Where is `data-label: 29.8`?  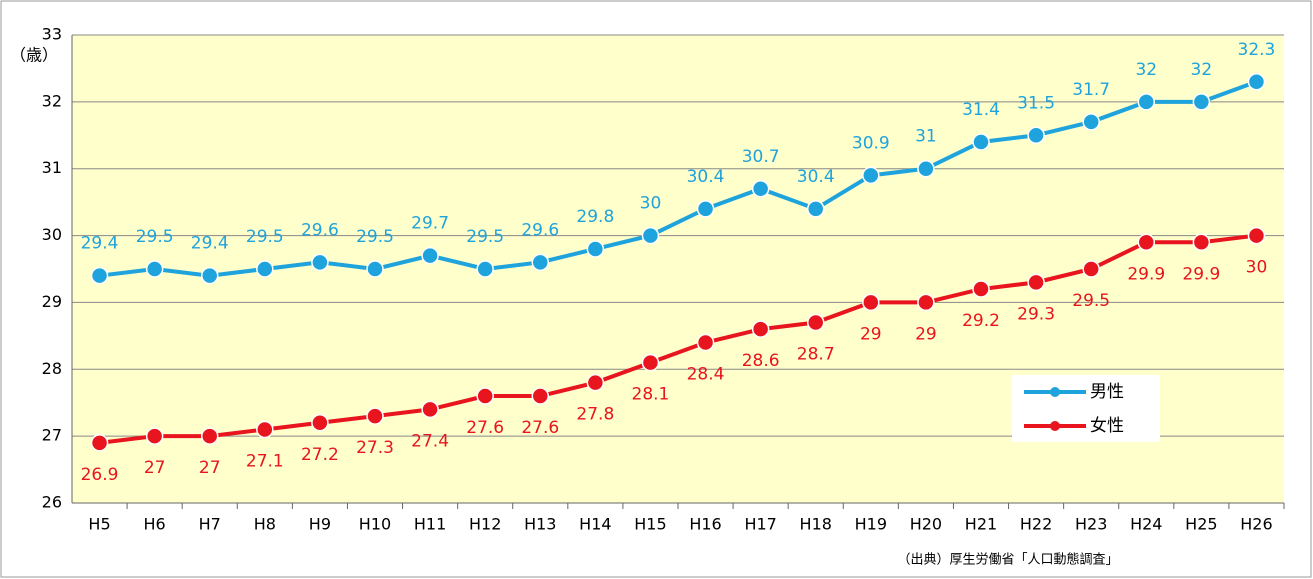
data-label: 29.8 is located at coordinates (595, 217).